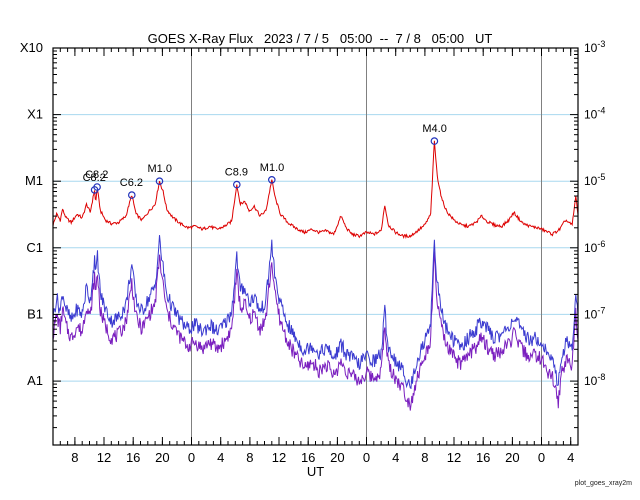 This screenshot has height=500, width=640. Describe the element at coordinates (34, 247) in the screenshot. I see `svg-text: C1` at that location.